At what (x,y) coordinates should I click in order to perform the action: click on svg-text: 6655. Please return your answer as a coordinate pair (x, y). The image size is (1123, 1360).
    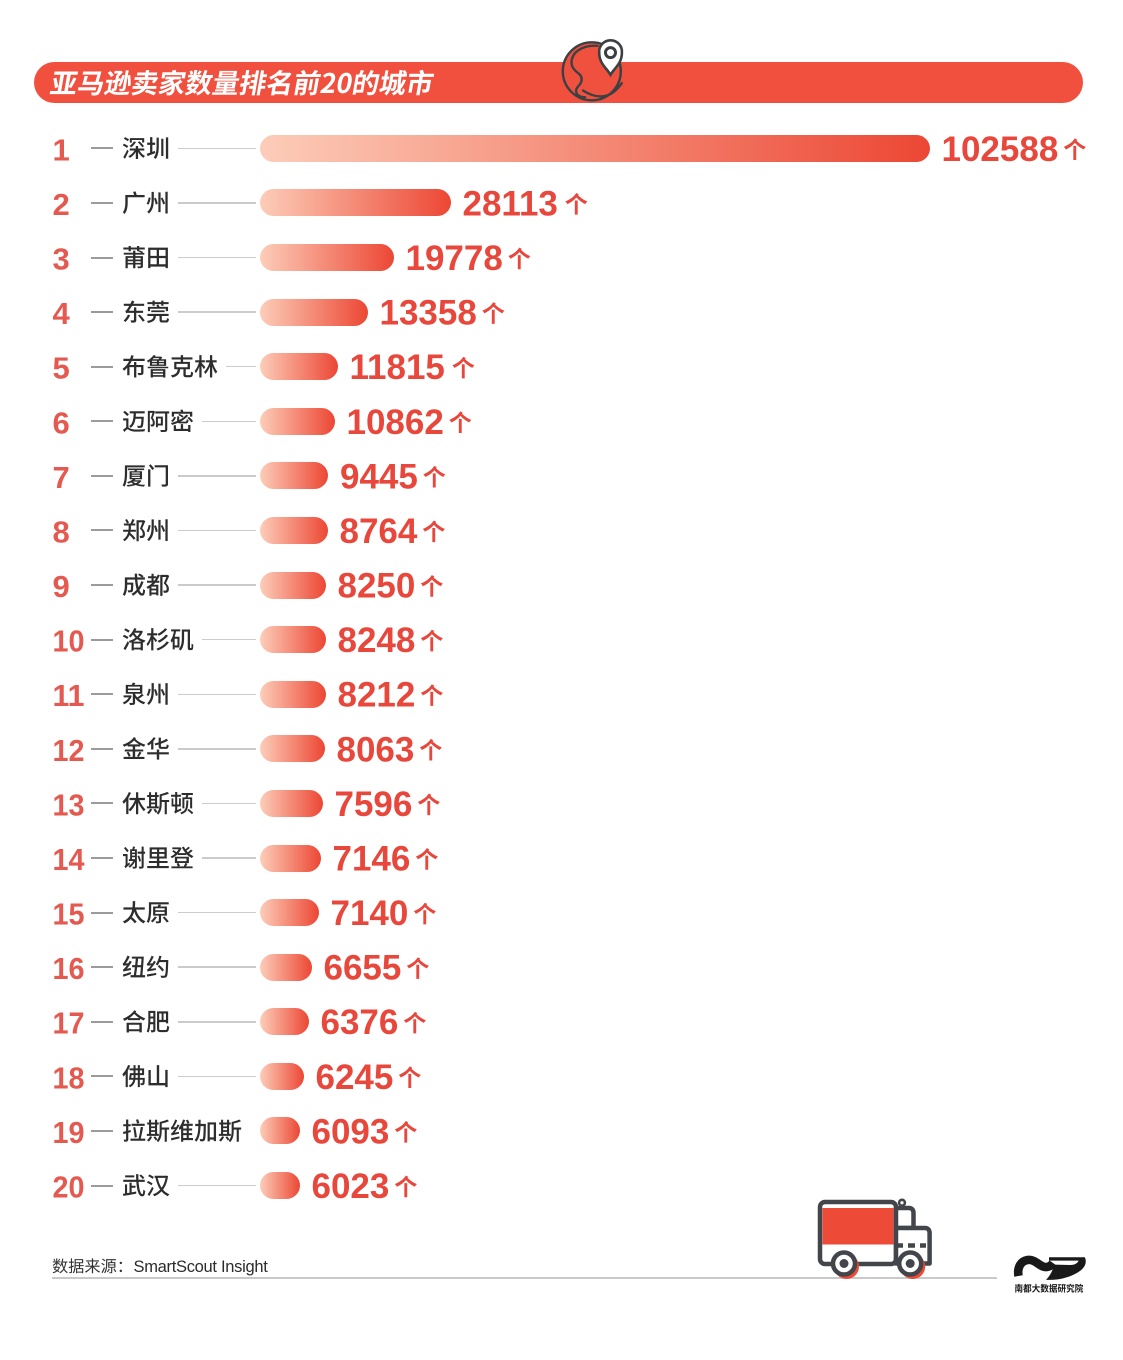
    Looking at the image, I should click on (363, 968).